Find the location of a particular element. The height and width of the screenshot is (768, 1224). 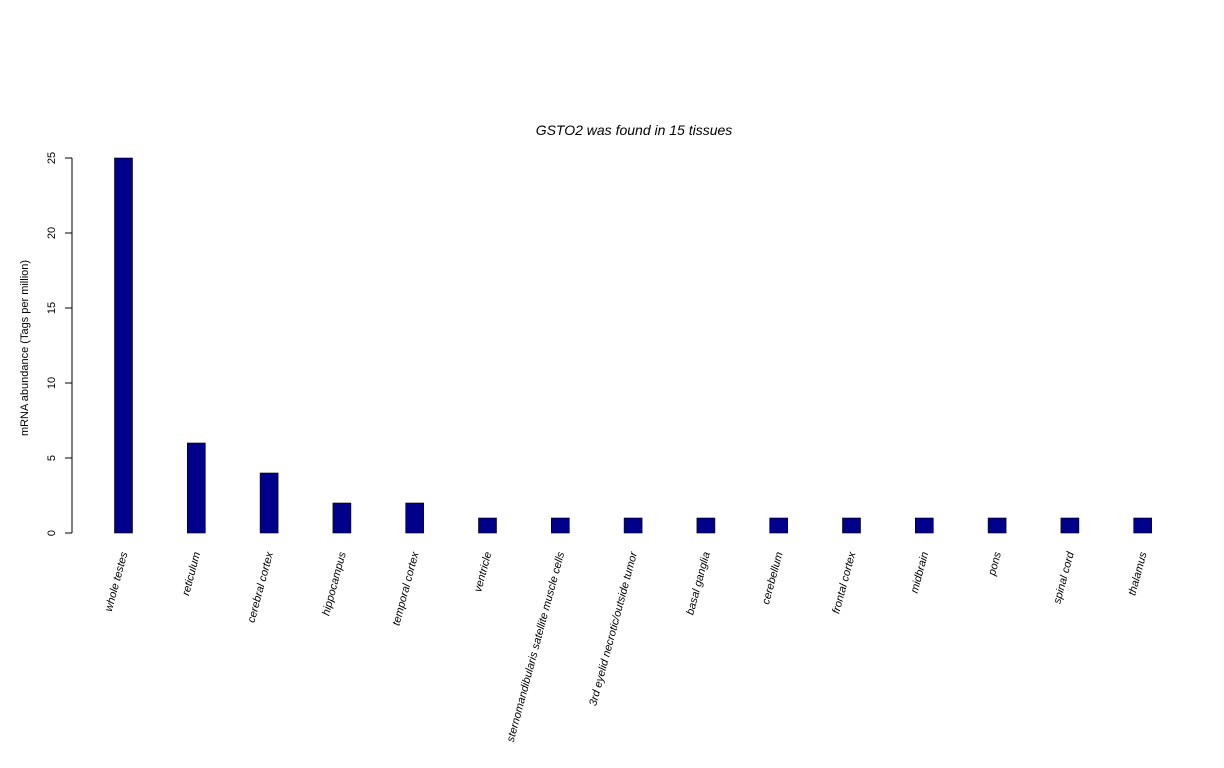

x-tick-label: ventricle is located at coordinates (483, 572).